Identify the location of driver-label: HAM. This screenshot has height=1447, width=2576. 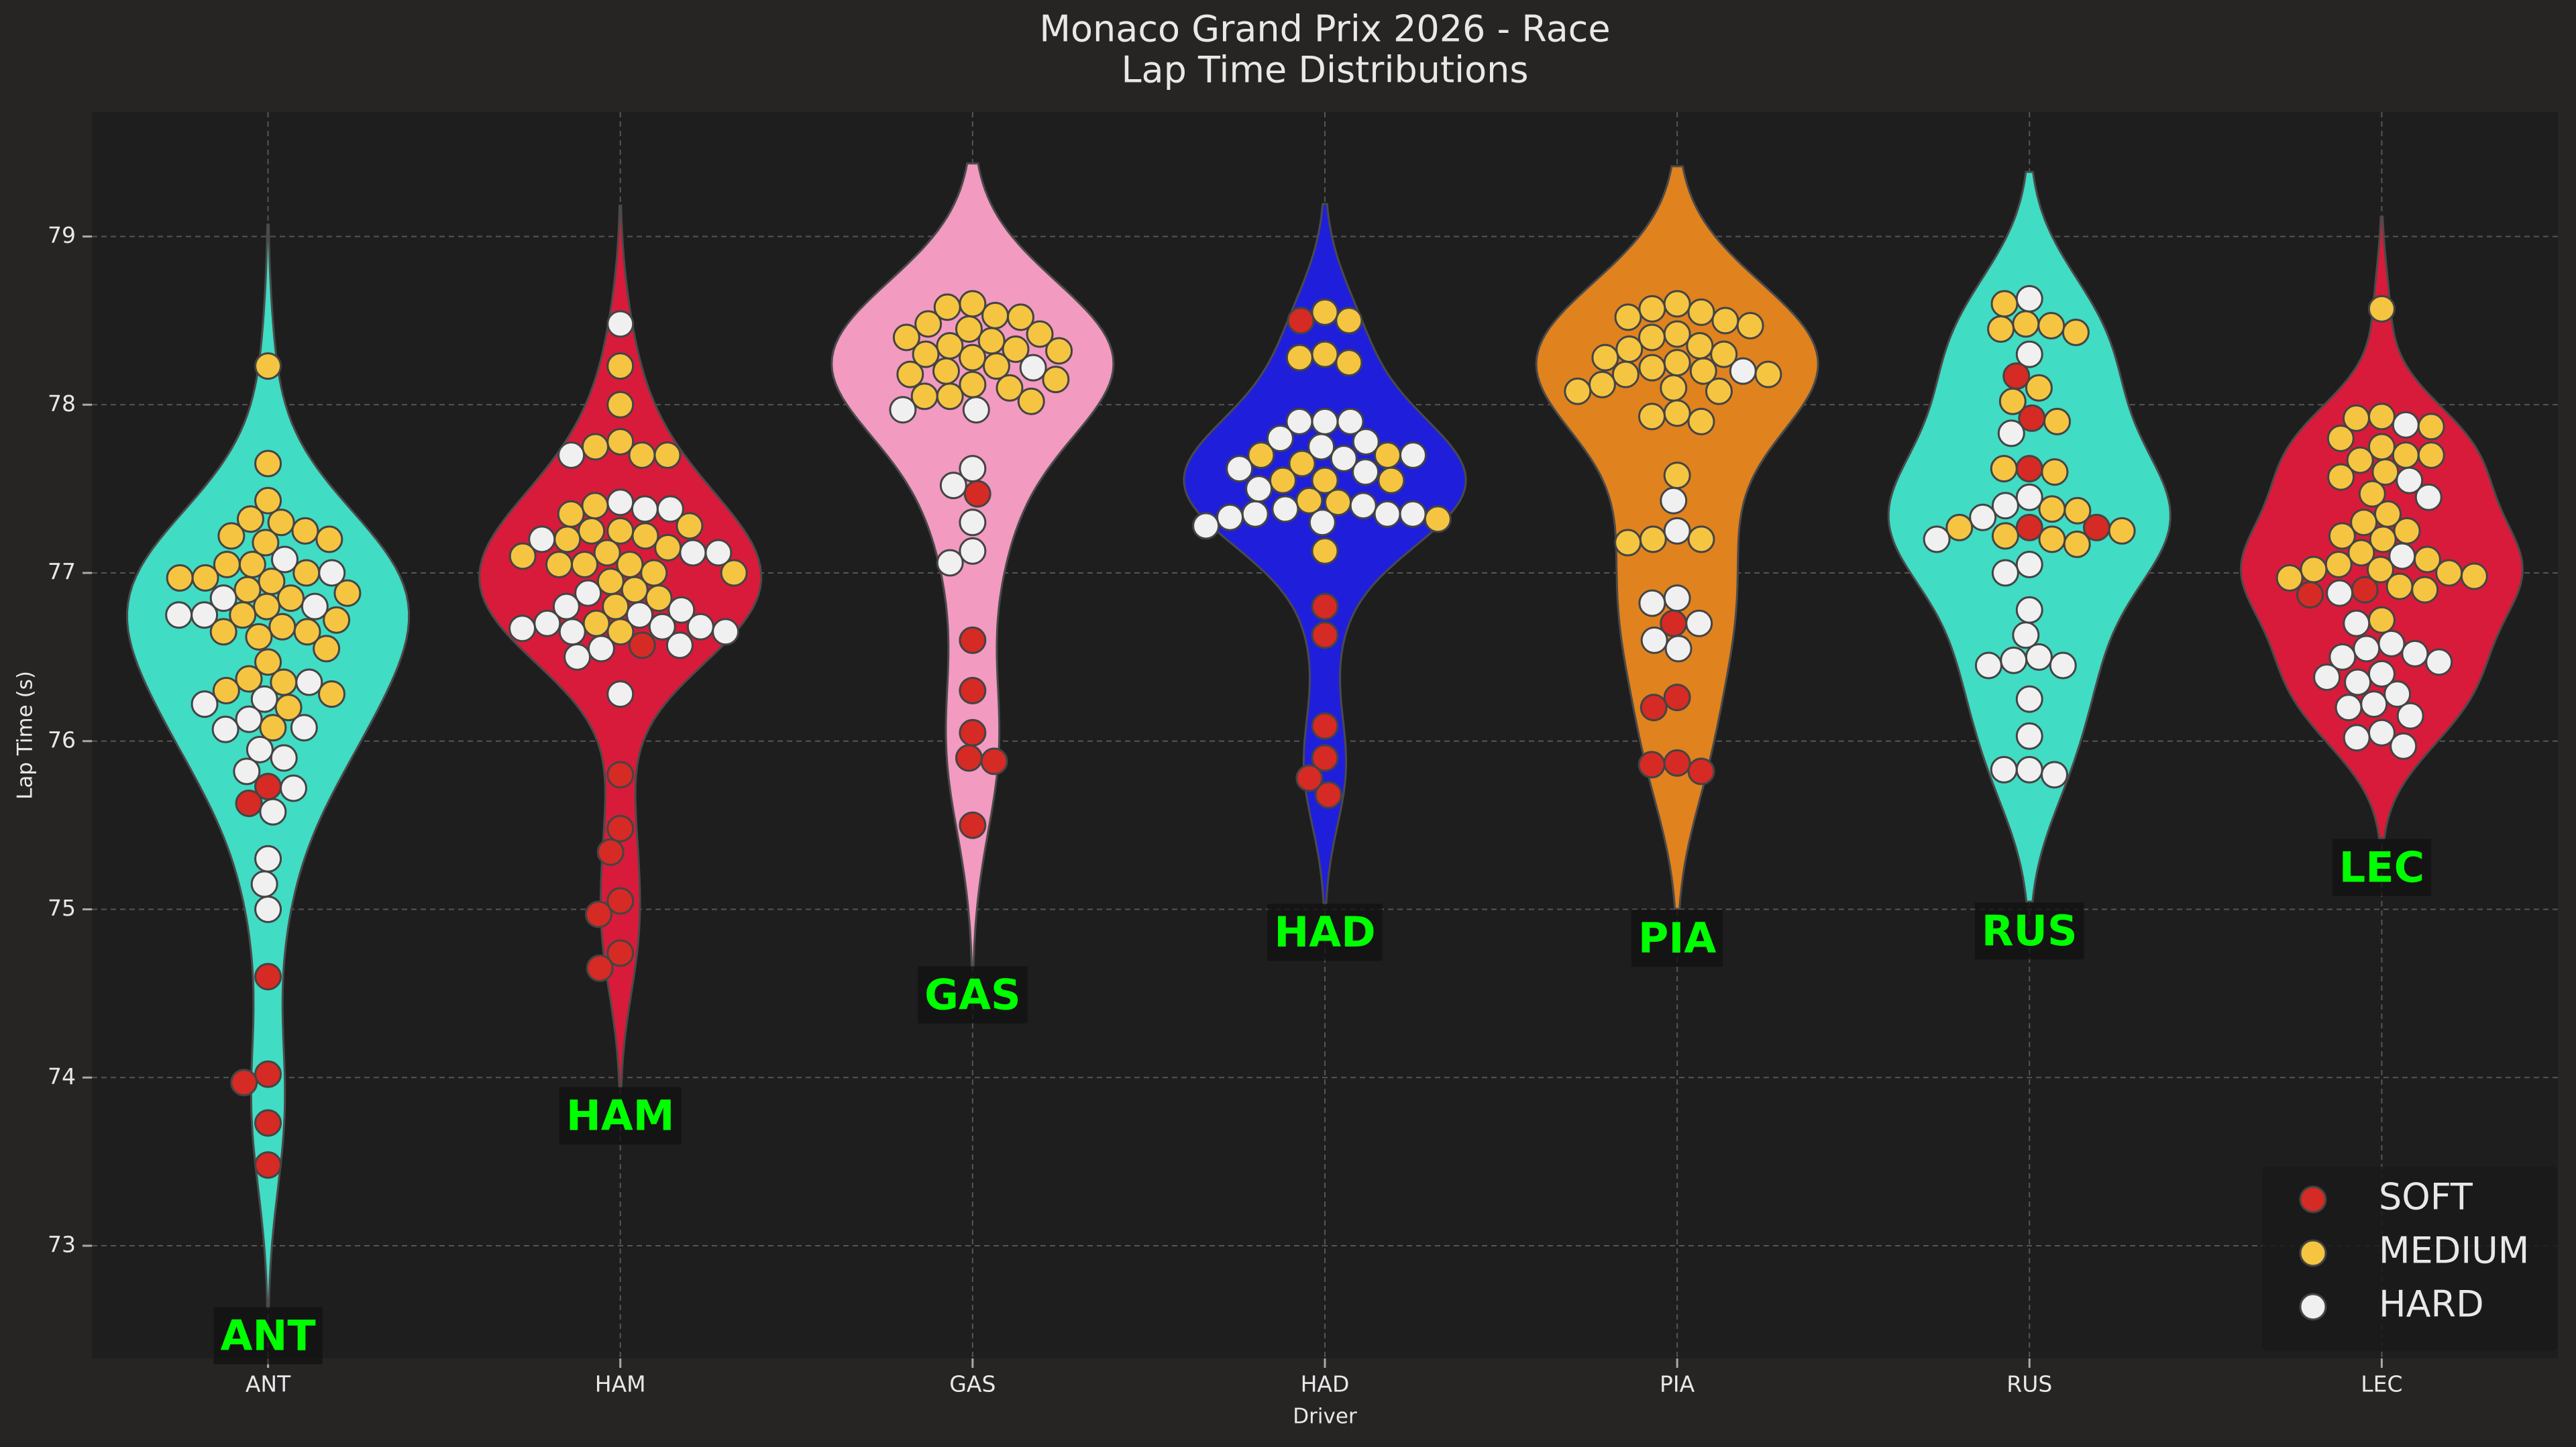
(620, 1115).